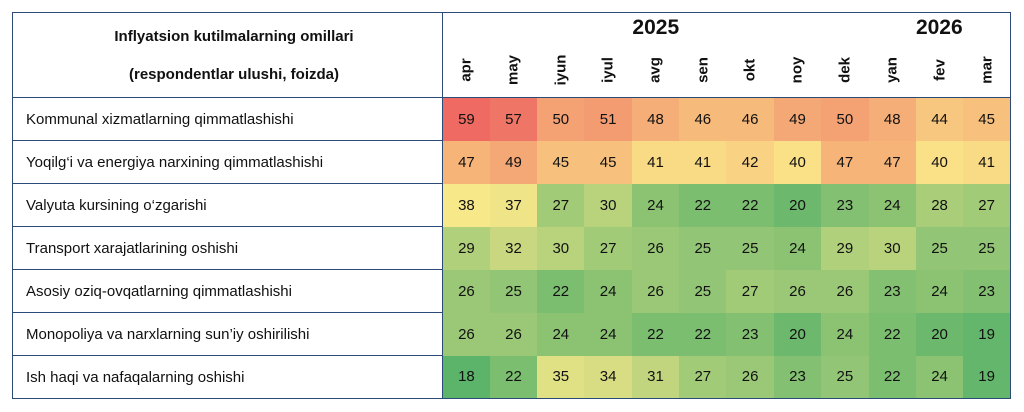  I want to click on heatmap-cell: 28, so click(939, 205).